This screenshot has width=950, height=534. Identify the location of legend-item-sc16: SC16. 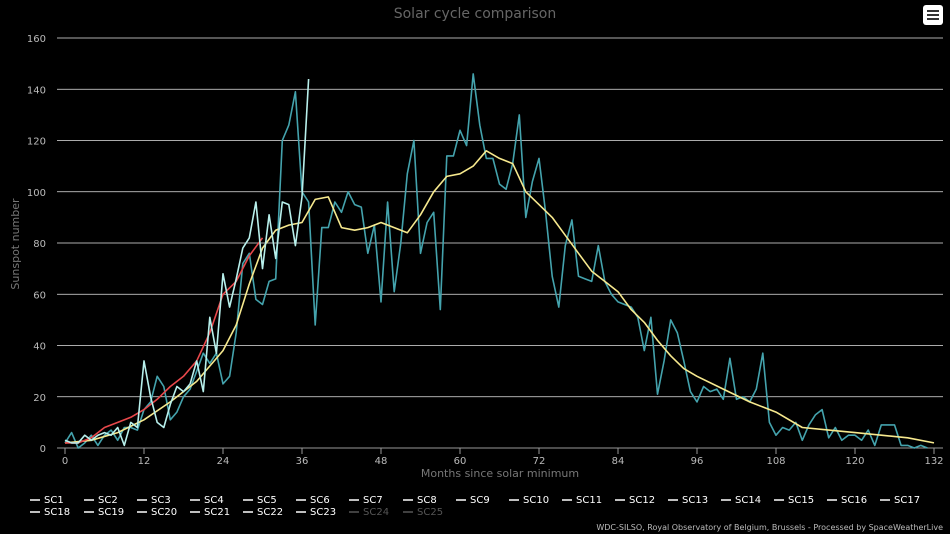
(847, 500).